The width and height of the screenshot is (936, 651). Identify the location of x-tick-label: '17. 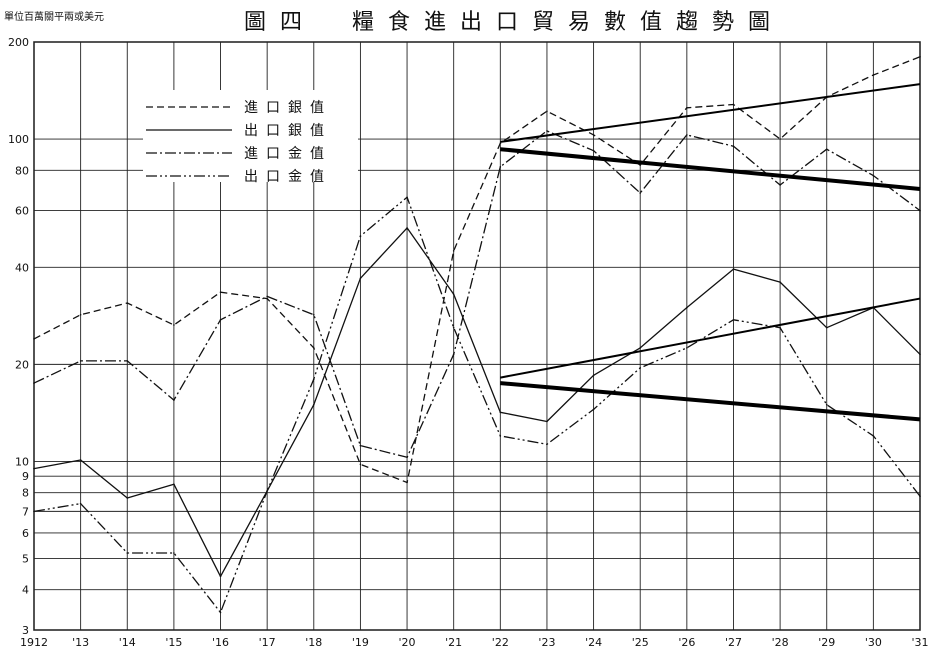
(267, 642).